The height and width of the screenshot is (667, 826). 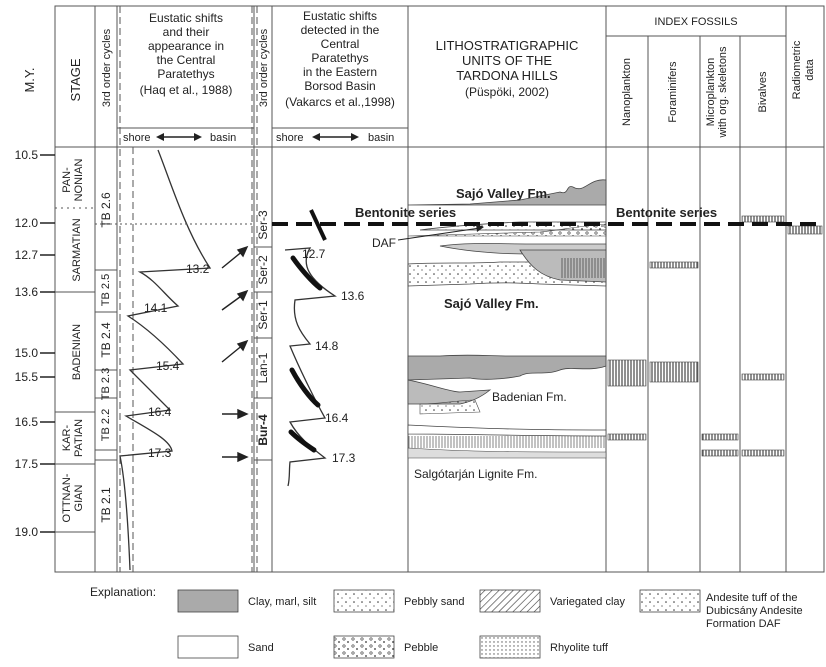 I want to click on svg-text: Nanoplankton, so click(x=627, y=92).